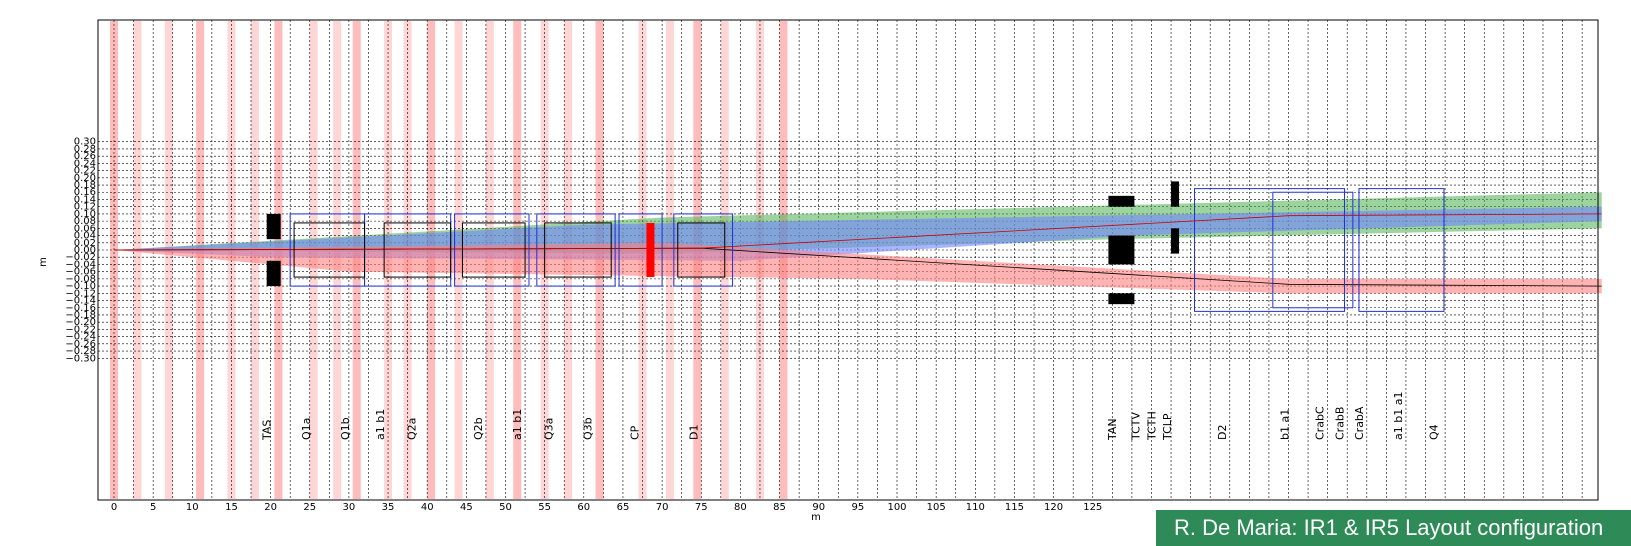 This screenshot has height=546, width=1631. Describe the element at coordinates (153, 507) in the screenshot. I see `x-tick-label: 5` at that location.